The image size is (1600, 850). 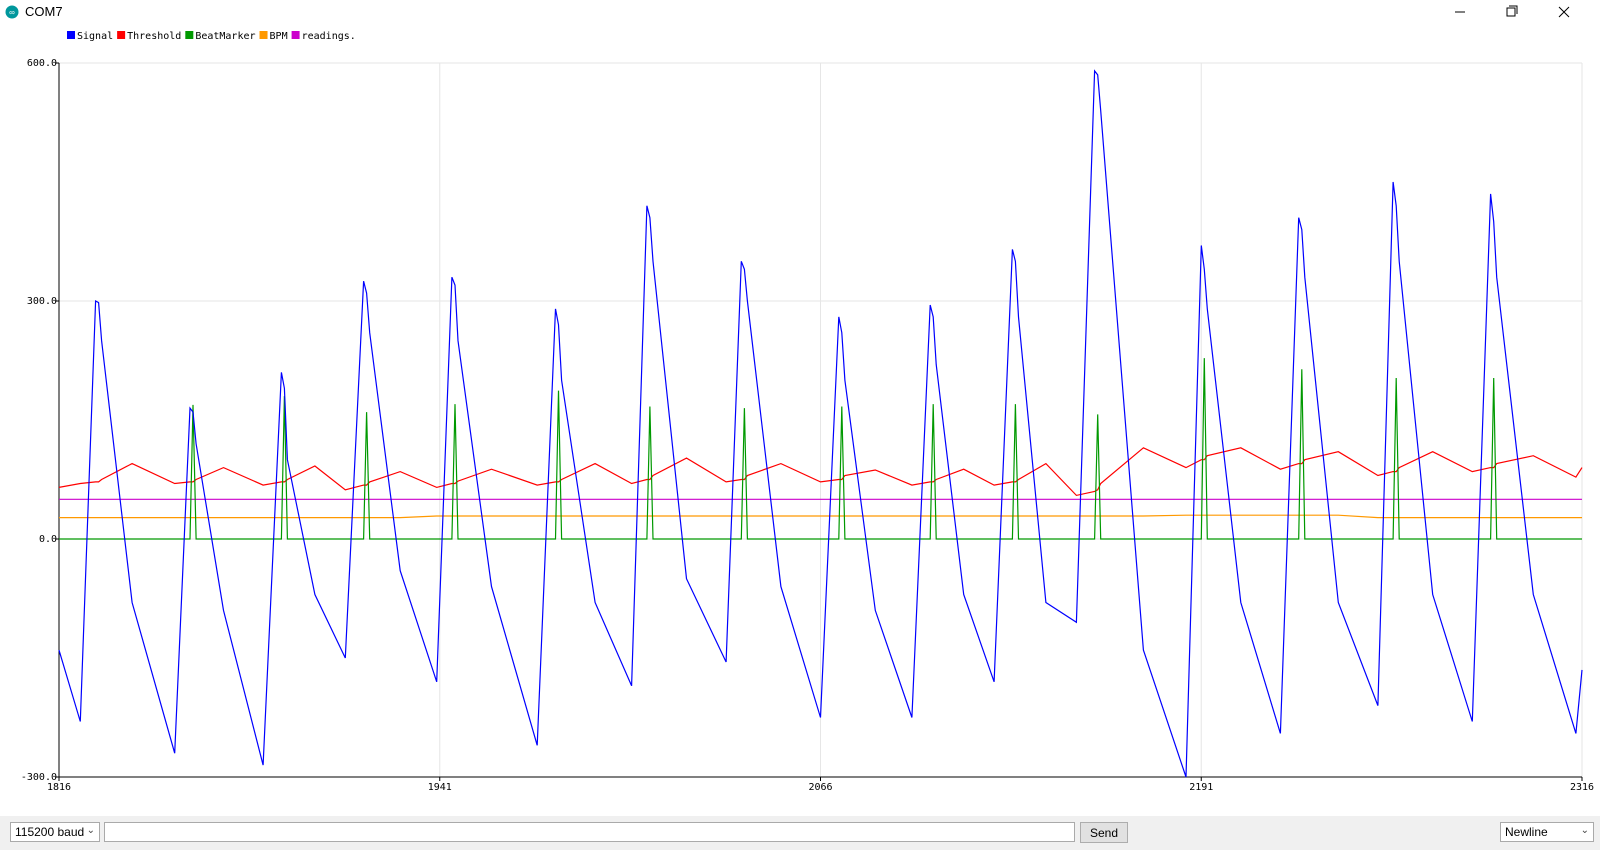 I want to click on legend-label: readings., so click(x=329, y=36).